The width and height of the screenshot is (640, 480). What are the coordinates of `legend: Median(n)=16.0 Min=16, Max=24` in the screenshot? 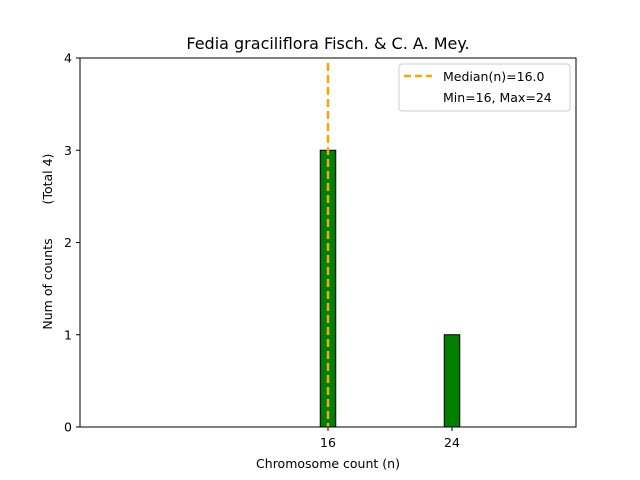 It's located at (484, 87).